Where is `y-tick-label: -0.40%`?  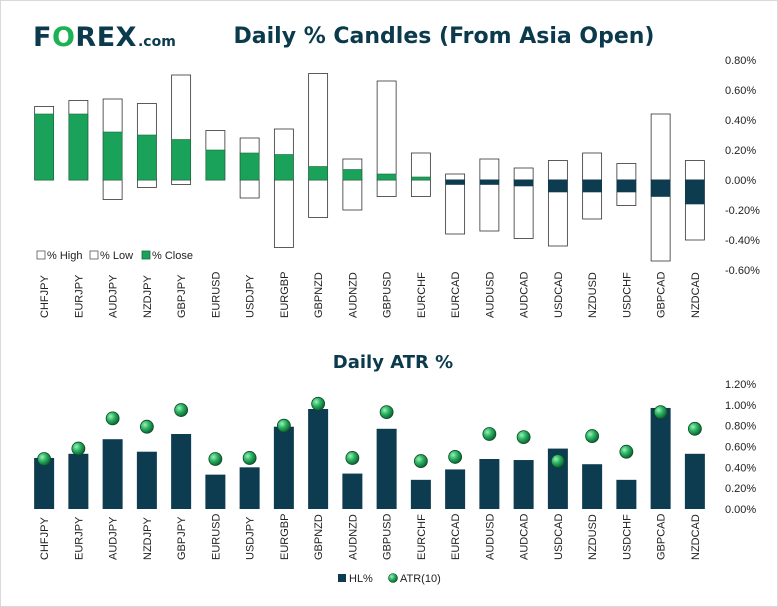 y-tick-label: -0.40% is located at coordinates (742, 241).